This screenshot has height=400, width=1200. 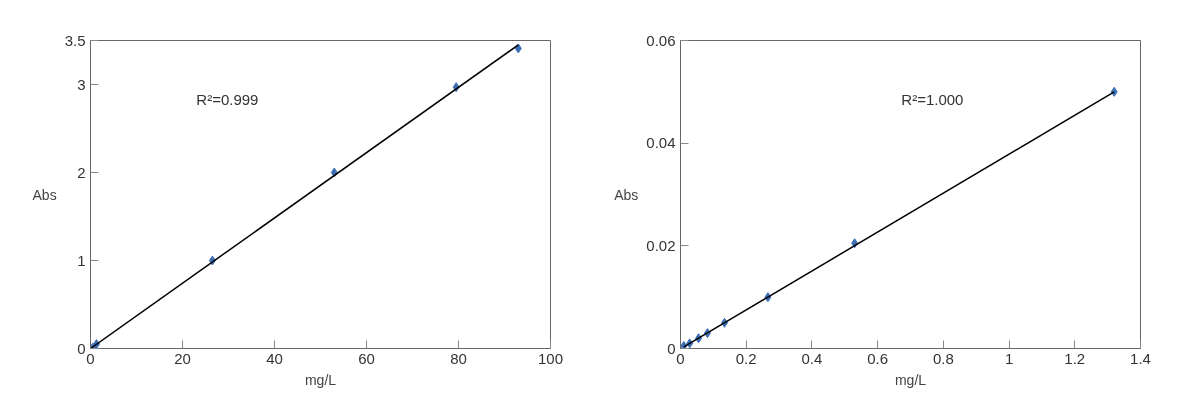 What do you see at coordinates (932, 100) in the screenshot?
I see `annotation: R²=1.000` at bounding box center [932, 100].